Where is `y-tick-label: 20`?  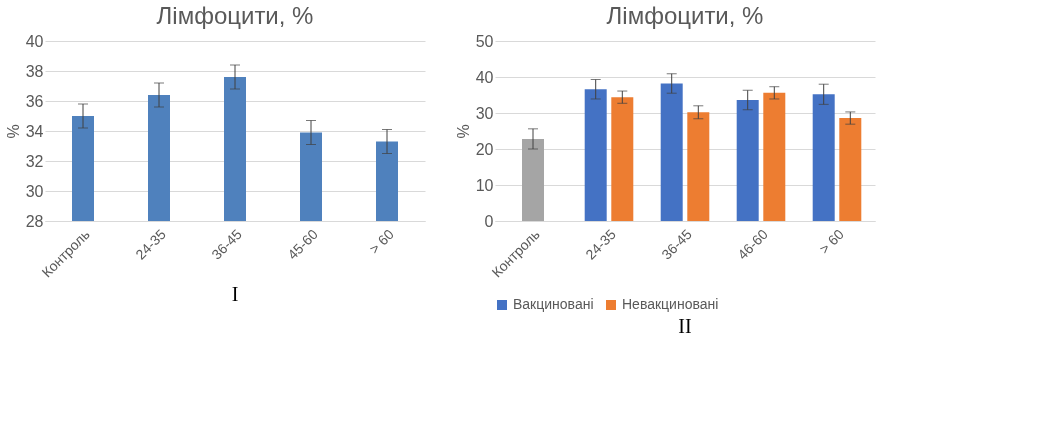 y-tick-label: 20 is located at coordinates (484, 149).